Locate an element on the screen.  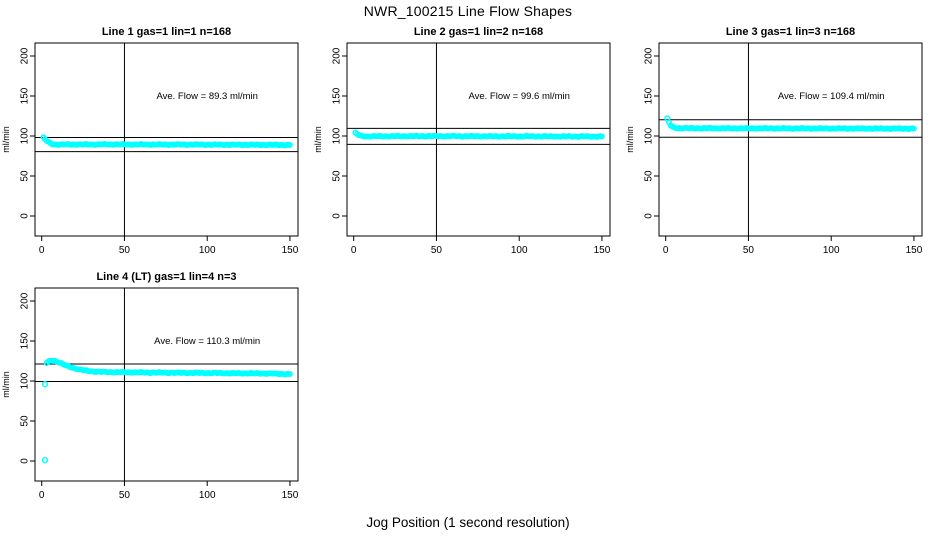
subplot-title: Line 4 (LT) gas=1 lin=4 n=3 is located at coordinates (166, 277).